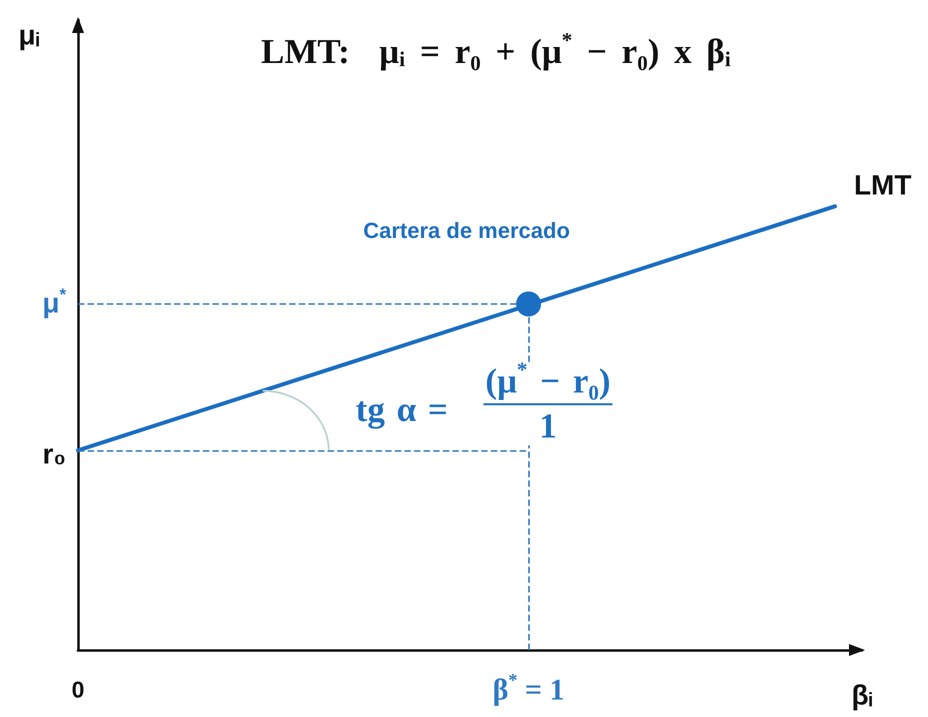 The width and height of the screenshot is (928, 717). Describe the element at coordinates (54, 302) in the screenshot. I see `ref-line-label: μ$^{*}$` at that location.